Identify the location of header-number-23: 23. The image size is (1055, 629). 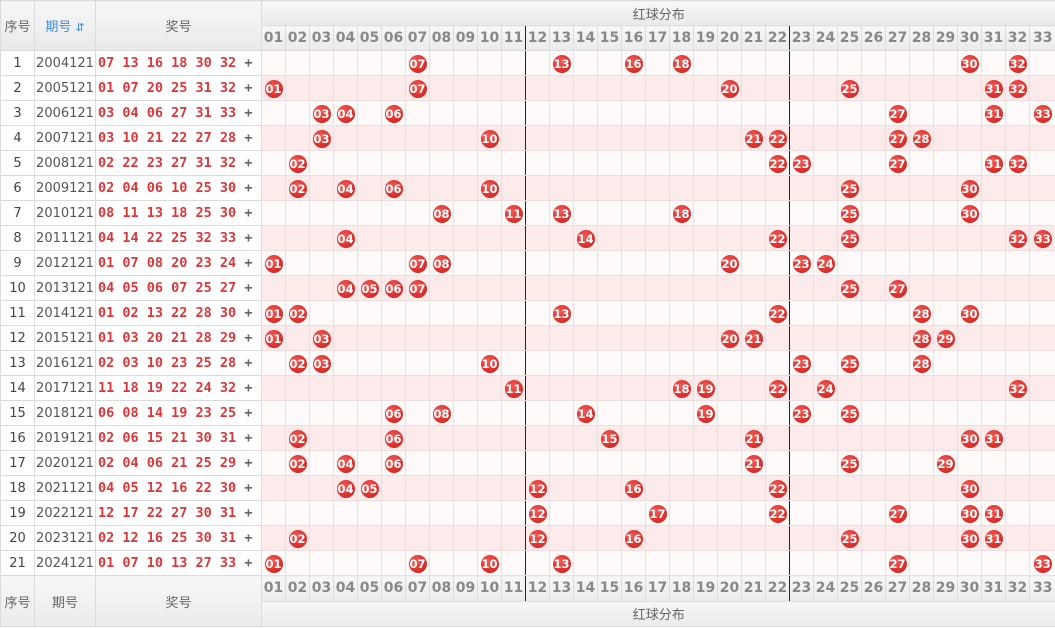
(801, 38).